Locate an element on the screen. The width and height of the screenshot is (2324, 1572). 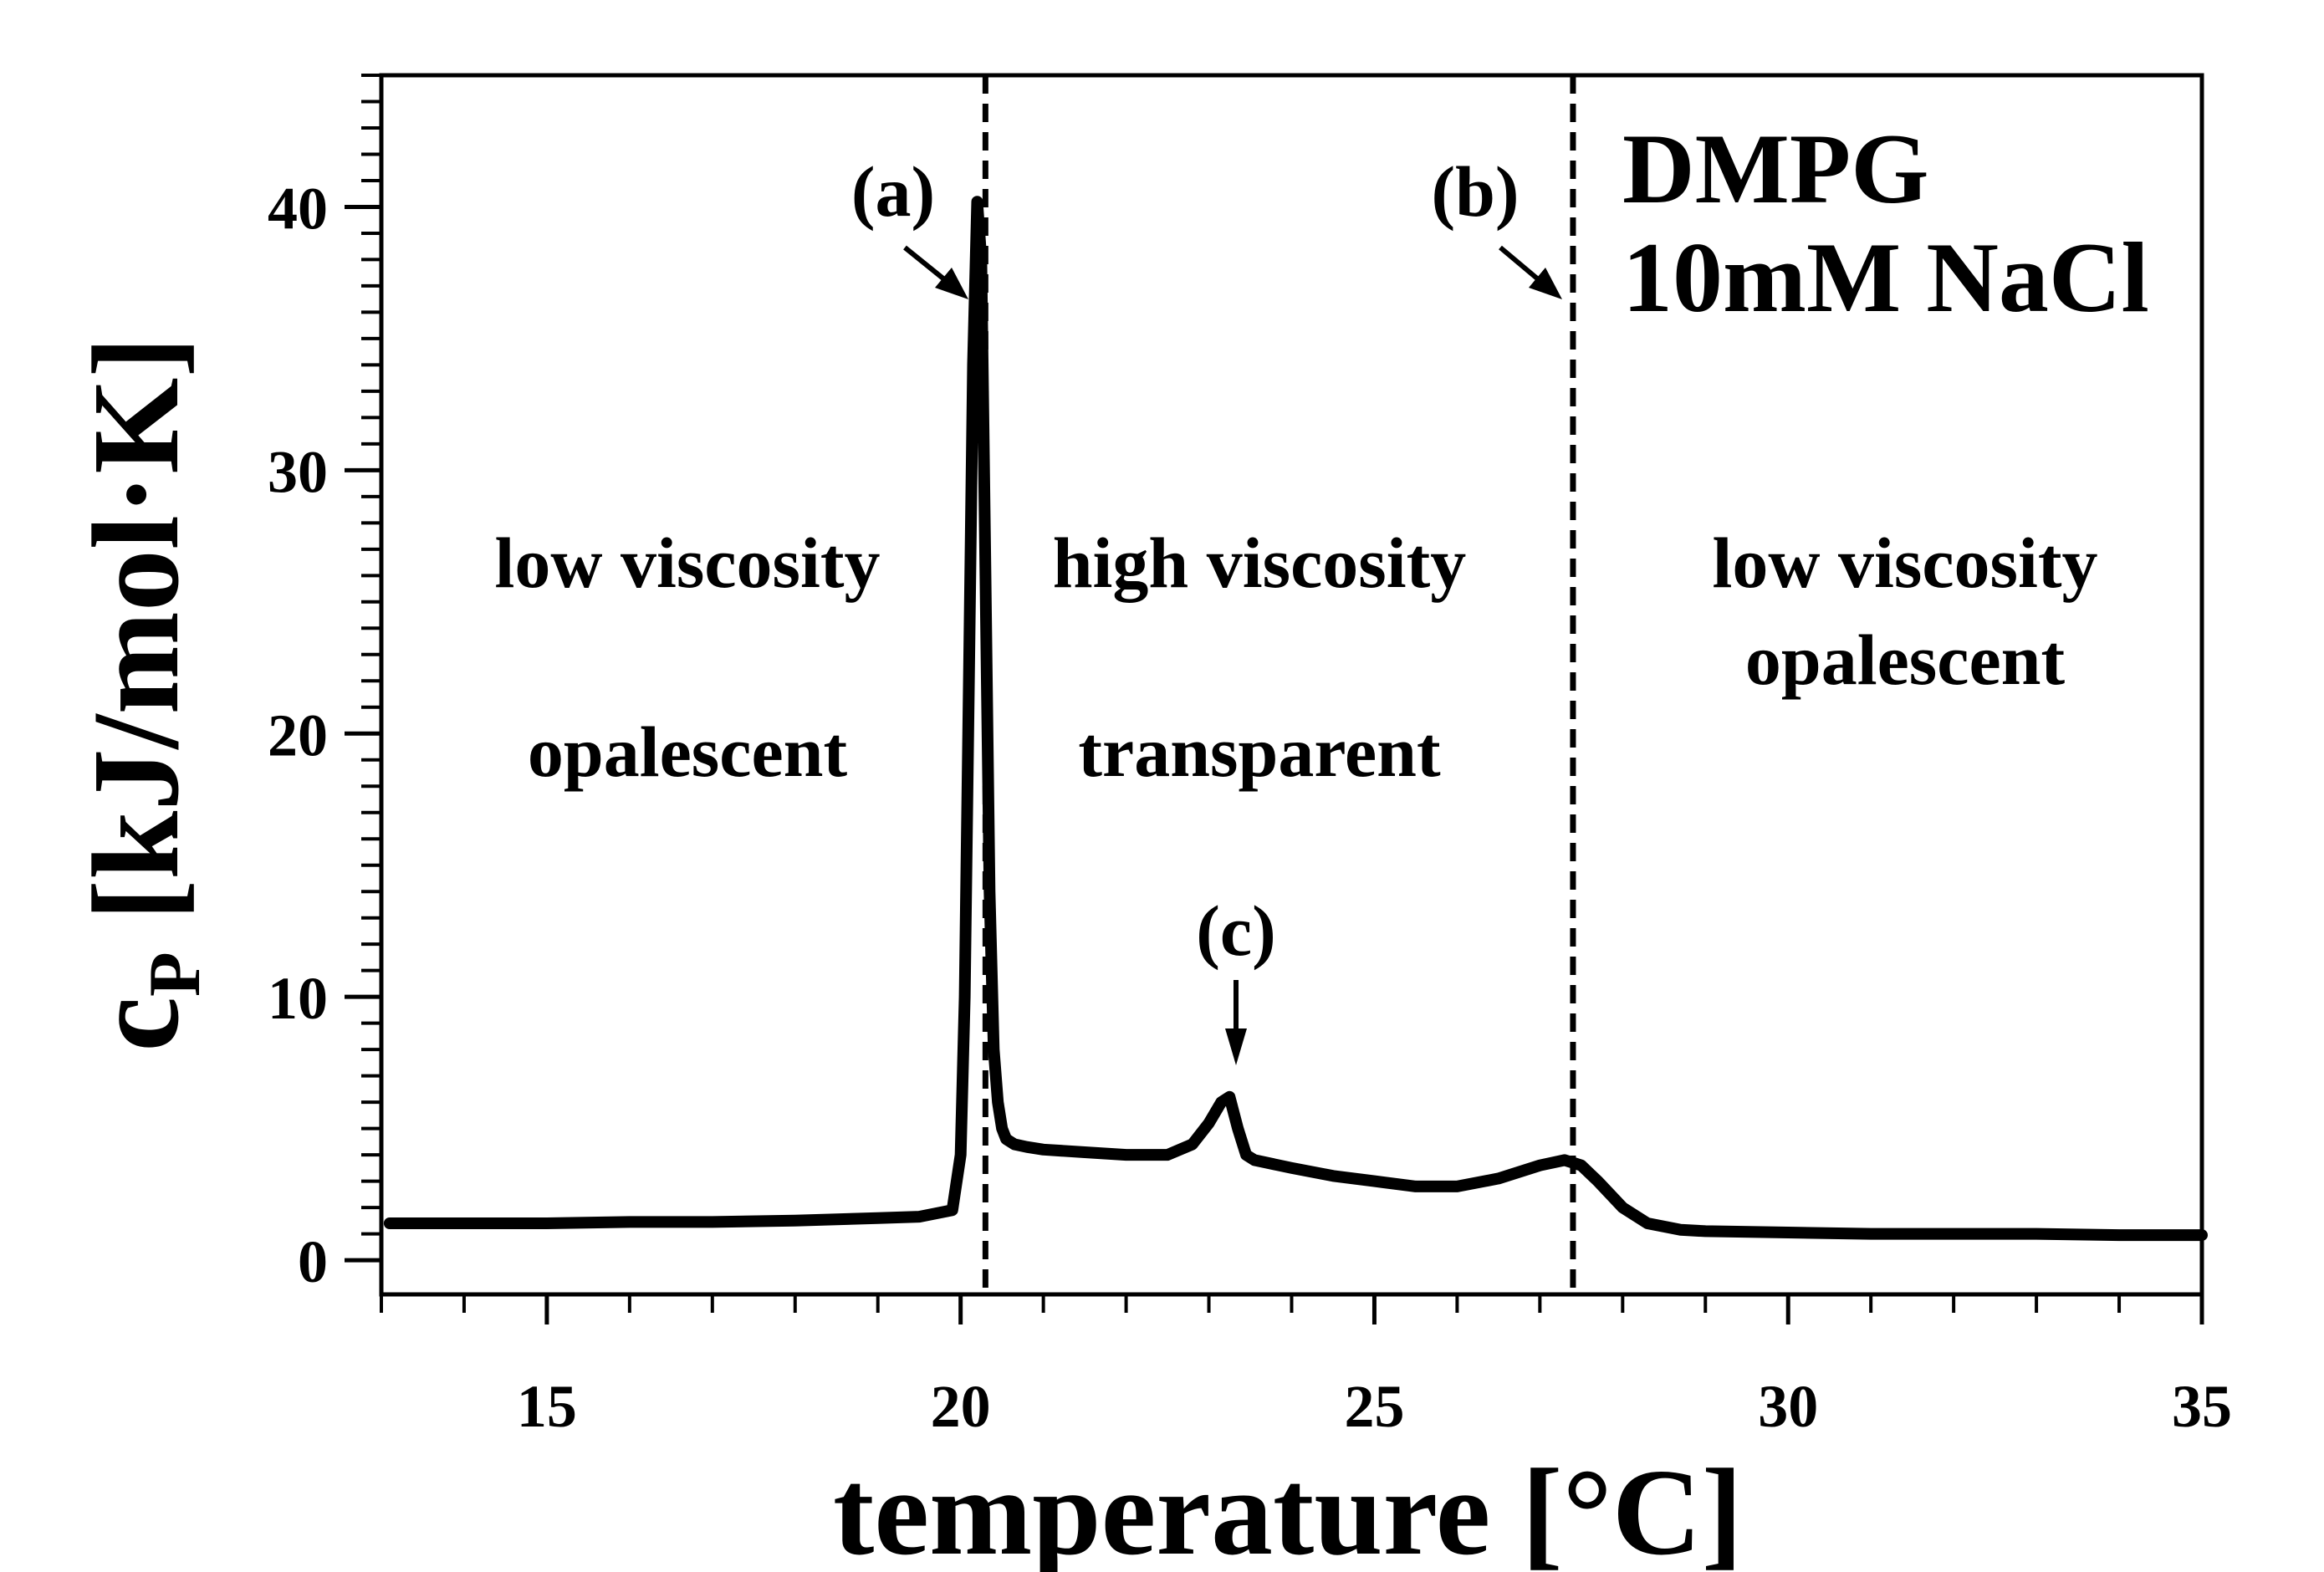
region-right-line2: opalescent is located at coordinates (1905, 660).